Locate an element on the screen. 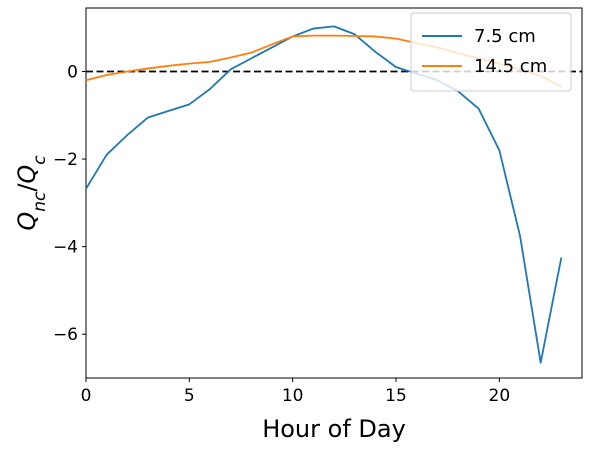 This screenshot has width=591, height=452. y-tick-label: 0 is located at coordinates (72, 72).